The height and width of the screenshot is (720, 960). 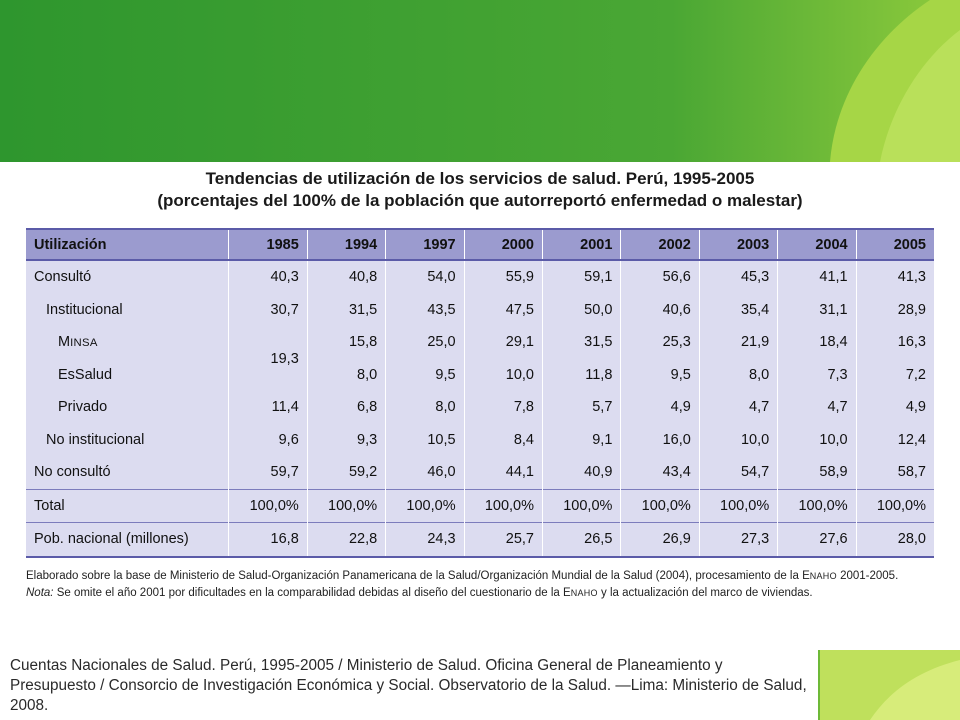 I want to click on table-cell: 4,9, so click(x=660, y=407).